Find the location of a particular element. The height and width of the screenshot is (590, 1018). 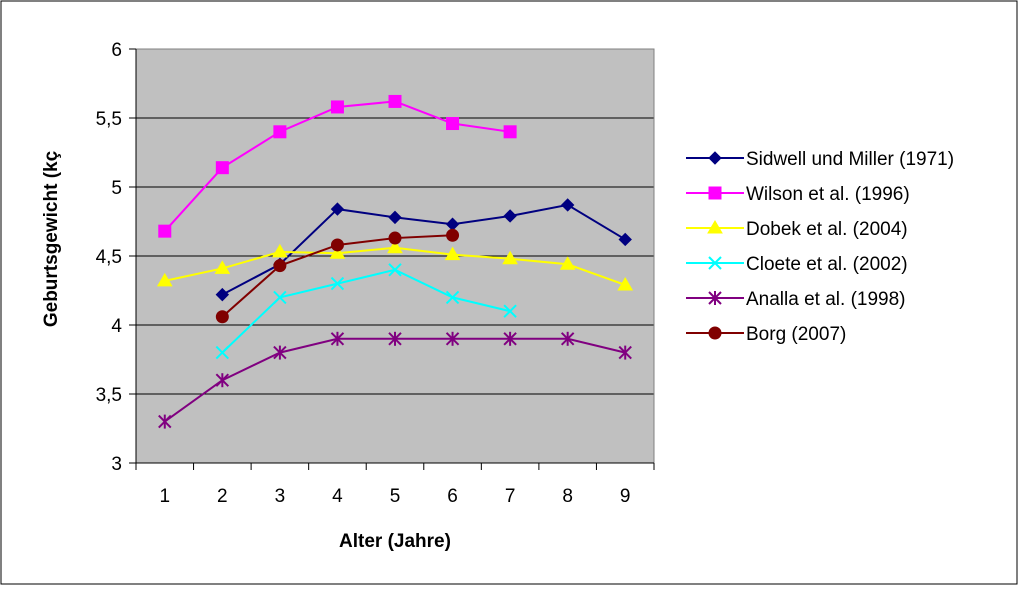

legend-label: Cloete et al. (2002) is located at coordinates (827, 264).